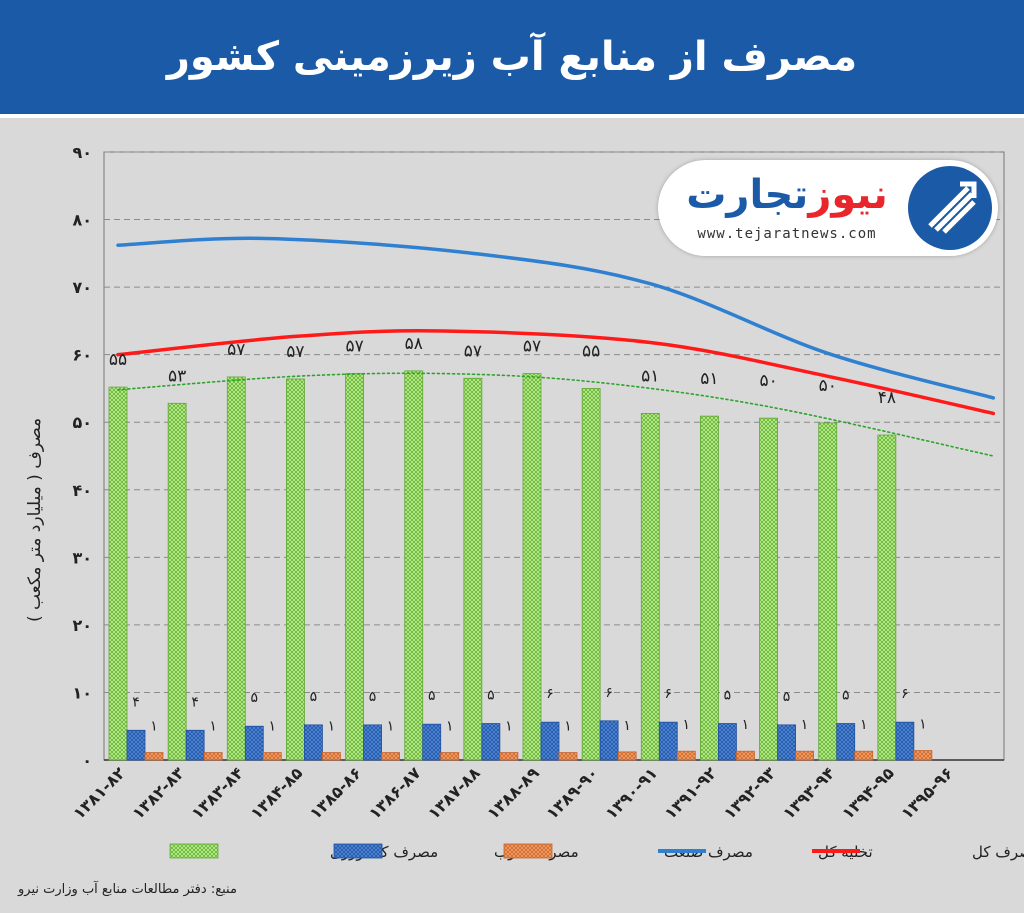 This screenshot has width=1024, height=913. I want to click on y-tick-label: ۸۰, so click(82, 220).